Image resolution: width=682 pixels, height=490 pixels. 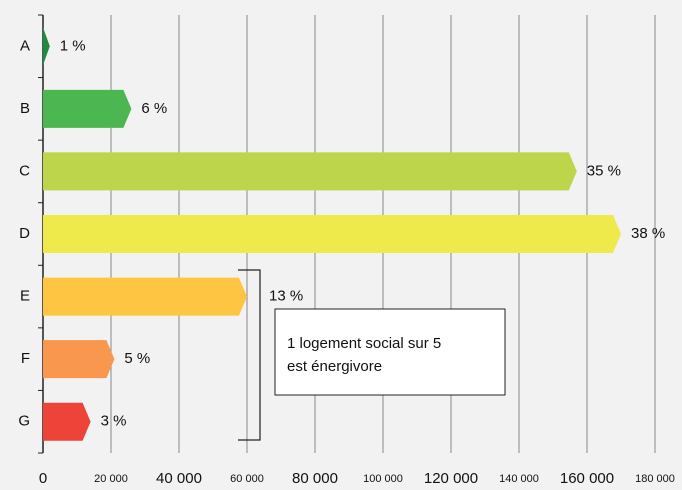 What do you see at coordinates (137, 358) in the screenshot?
I see `data-label: 5 %` at bounding box center [137, 358].